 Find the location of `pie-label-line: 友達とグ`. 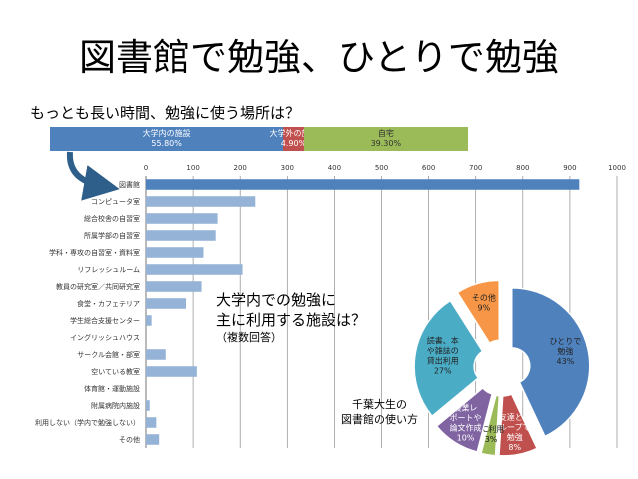

pie-label-line: 友達とグ is located at coordinates (515, 417).